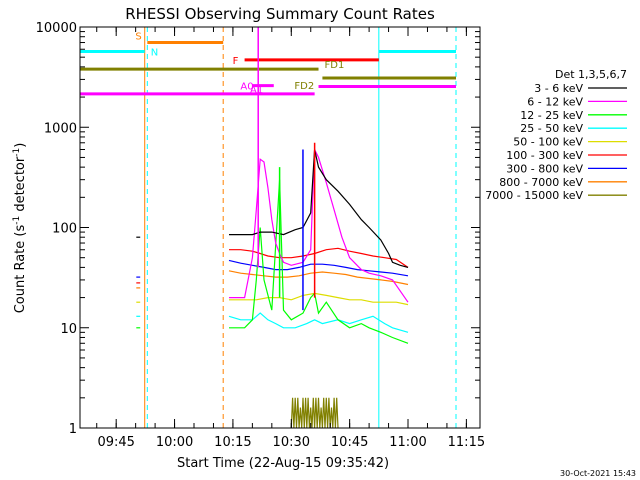 This screenshot has height=480, width=640. I want to click on legend-label-7: 800 - 7000 keV, so click(541, 182).